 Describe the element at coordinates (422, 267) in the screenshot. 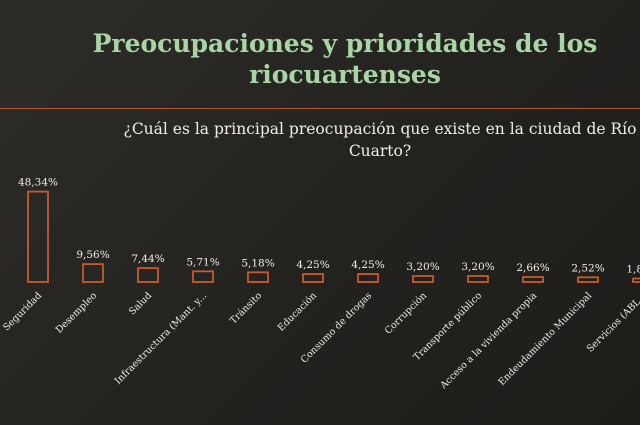

I see `data-label-corrupcion: 3,20%` at that location.